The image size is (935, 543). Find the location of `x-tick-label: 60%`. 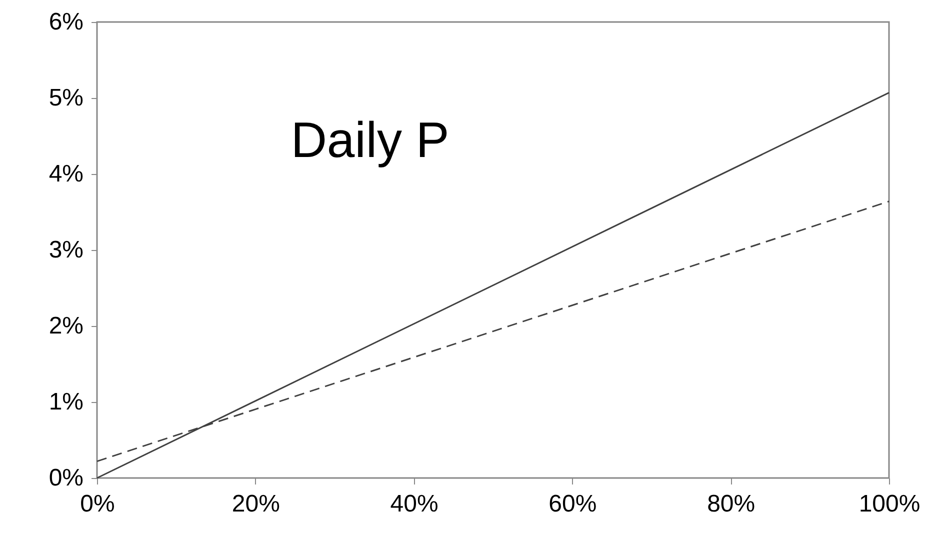

x-tick-label: 60% is located at coordinates (572, 504).